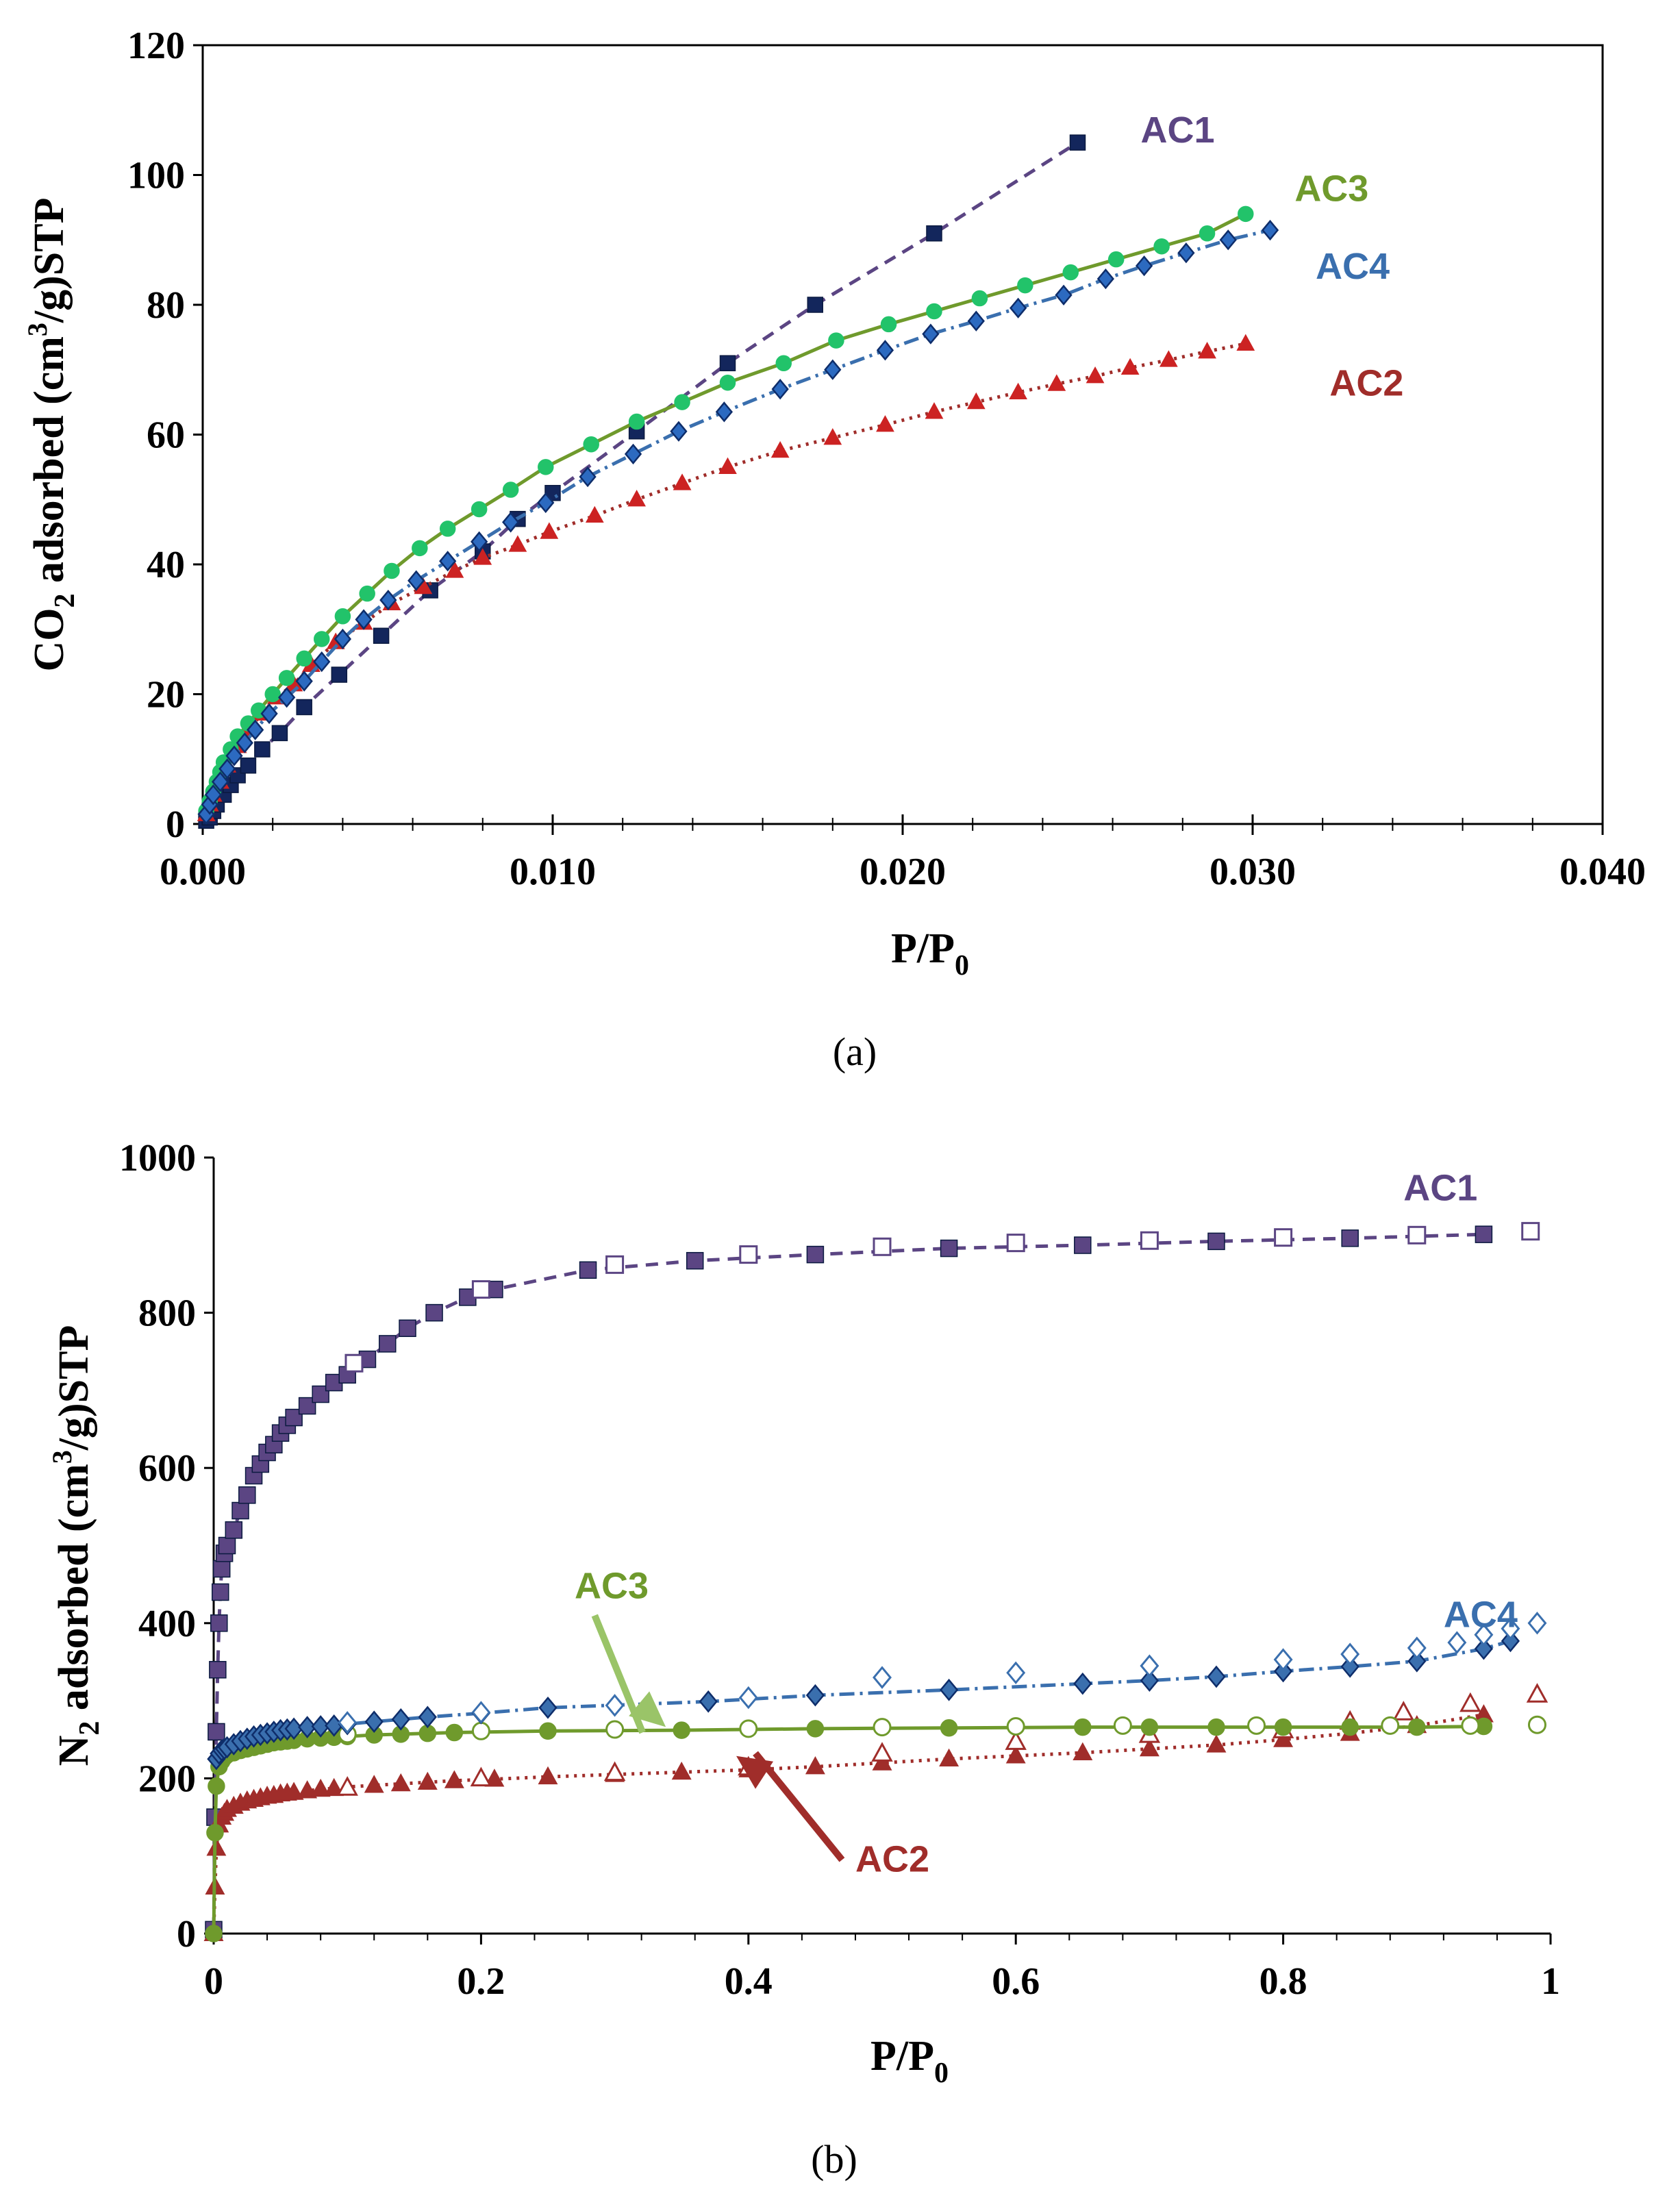 The height and width of the screenshot is (2200, 1680). Describe the element at coordinates (49, 260) in the screenshot. I see `y-axis-title-part: /g)STP` at that location.